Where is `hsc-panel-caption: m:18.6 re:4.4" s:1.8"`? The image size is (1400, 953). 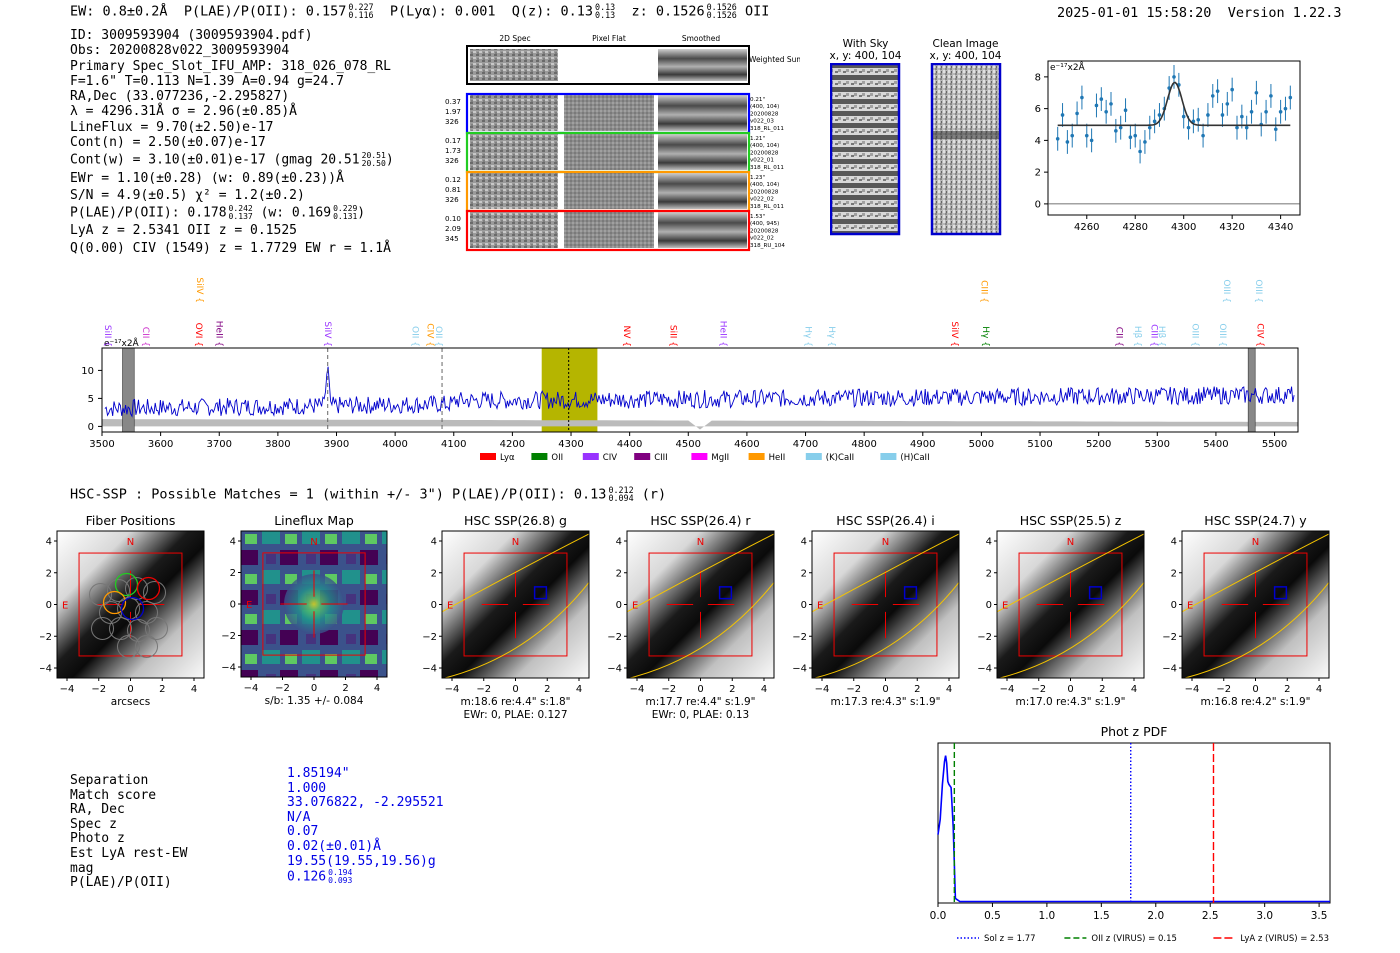 hsc-panel-caption: m:18.6 re:4.4" s:1.8" is located at coordinates (516, 702).